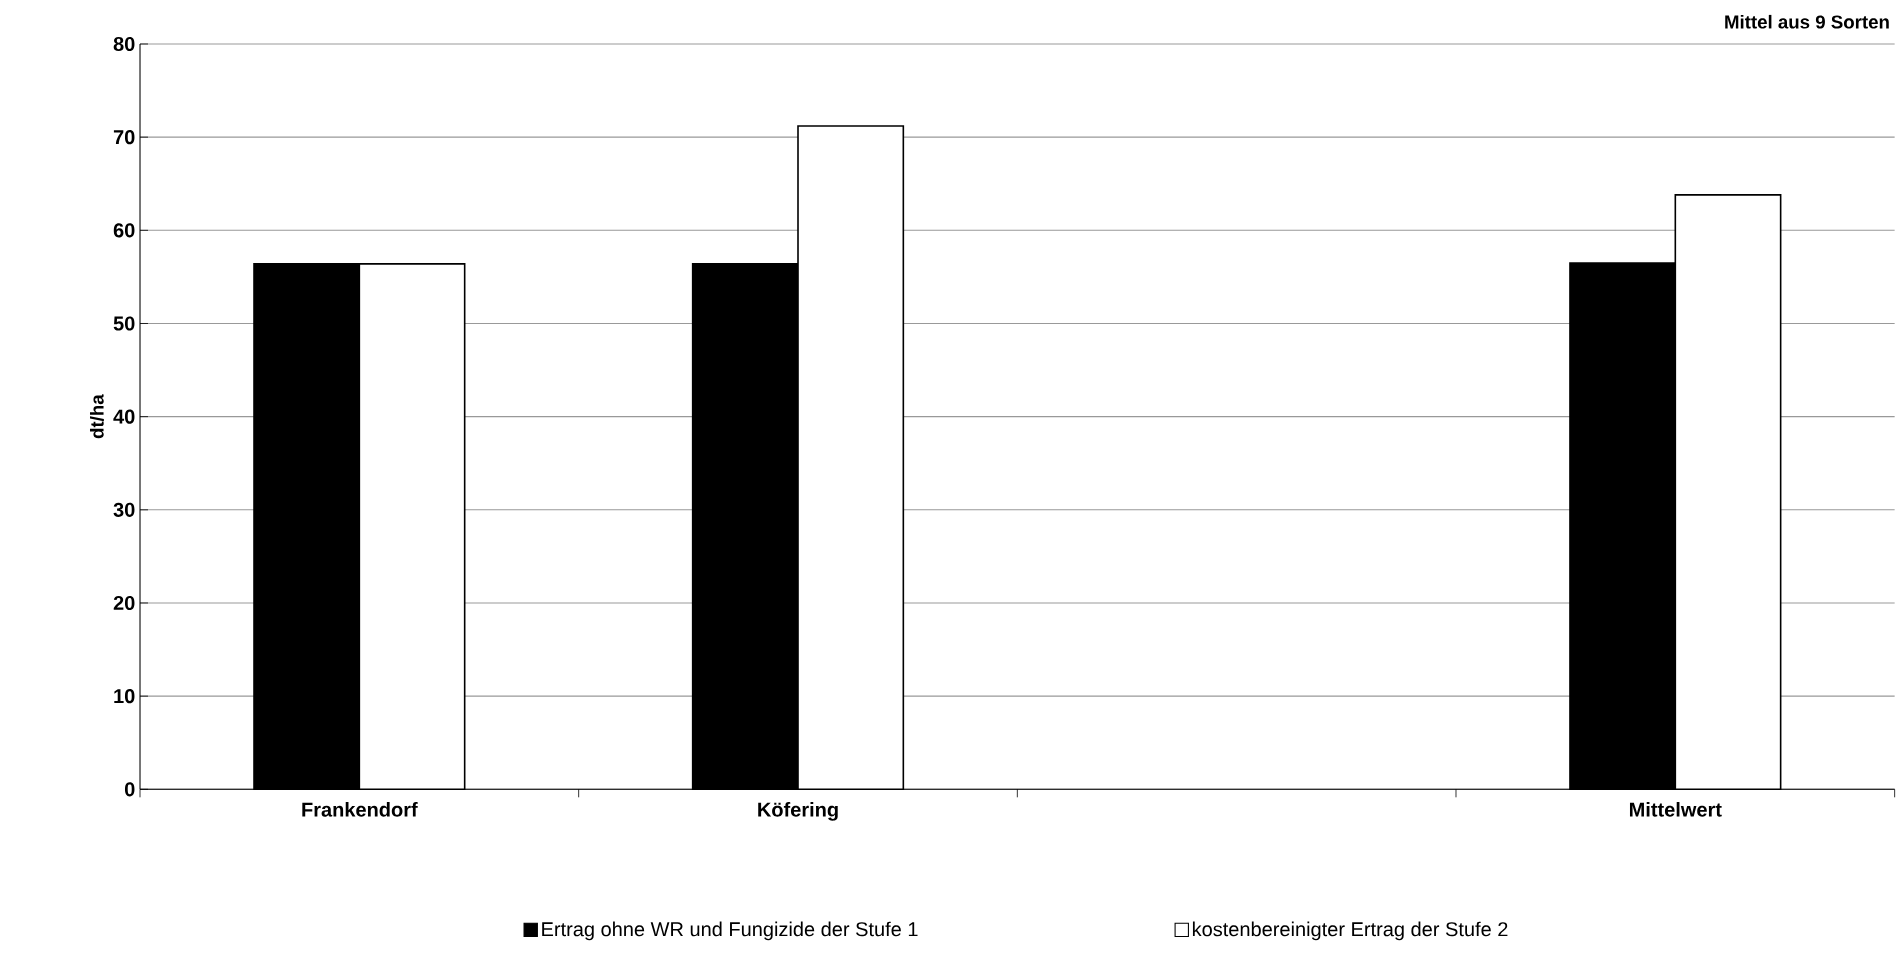  Describe the element at coordinates (360, 809) in the screenshot. I see `x-tick-label: Frankendorf` at that location.